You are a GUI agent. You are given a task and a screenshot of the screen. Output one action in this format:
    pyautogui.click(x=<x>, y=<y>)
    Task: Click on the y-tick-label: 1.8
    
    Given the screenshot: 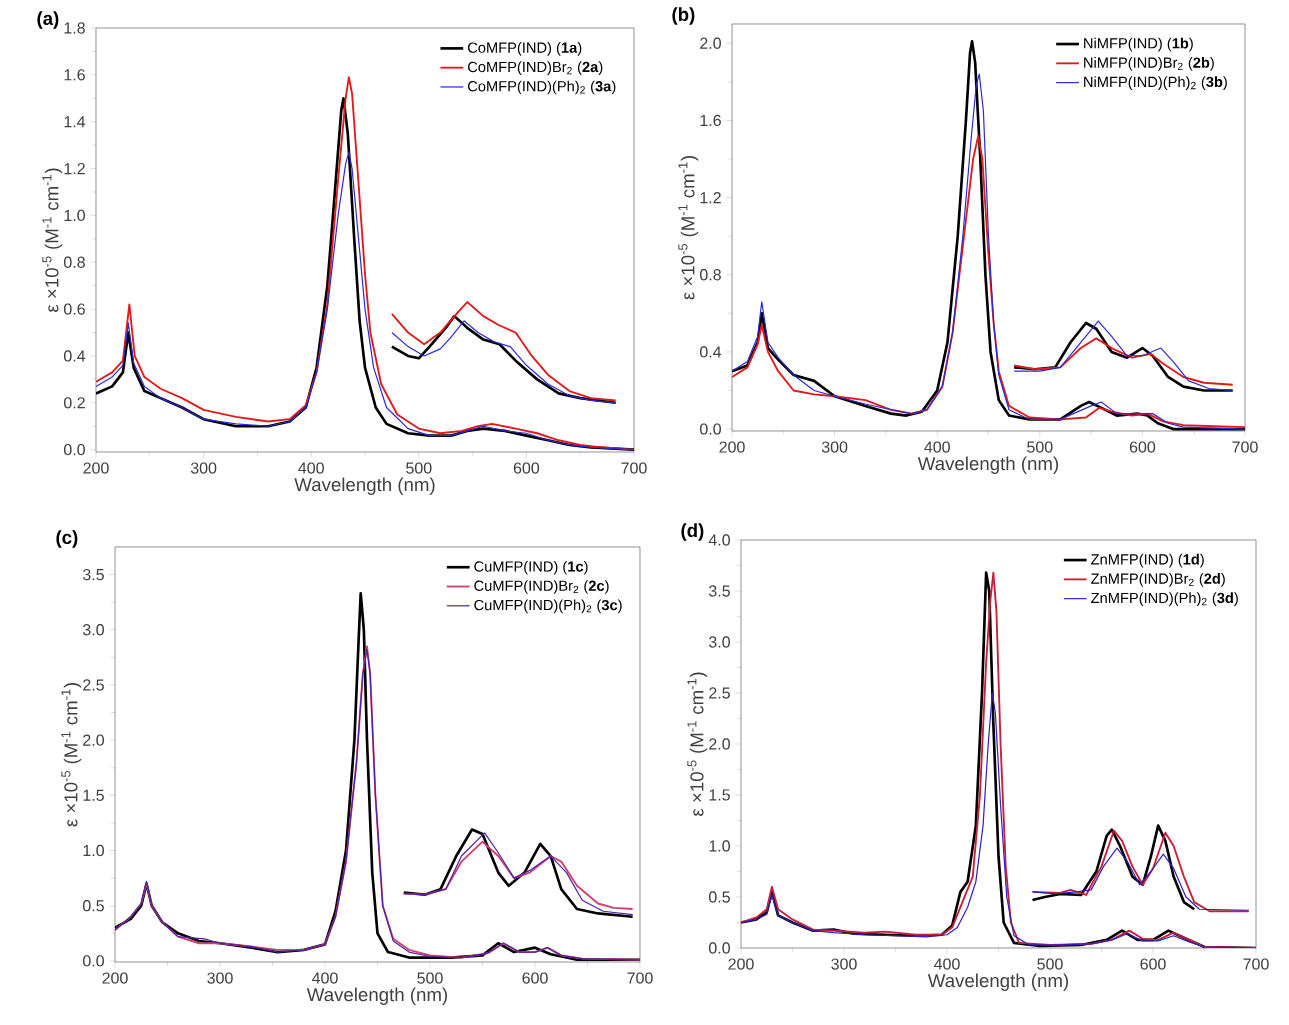 What is the action you would take?
    pyautogui.click(x=74, y=28)
    